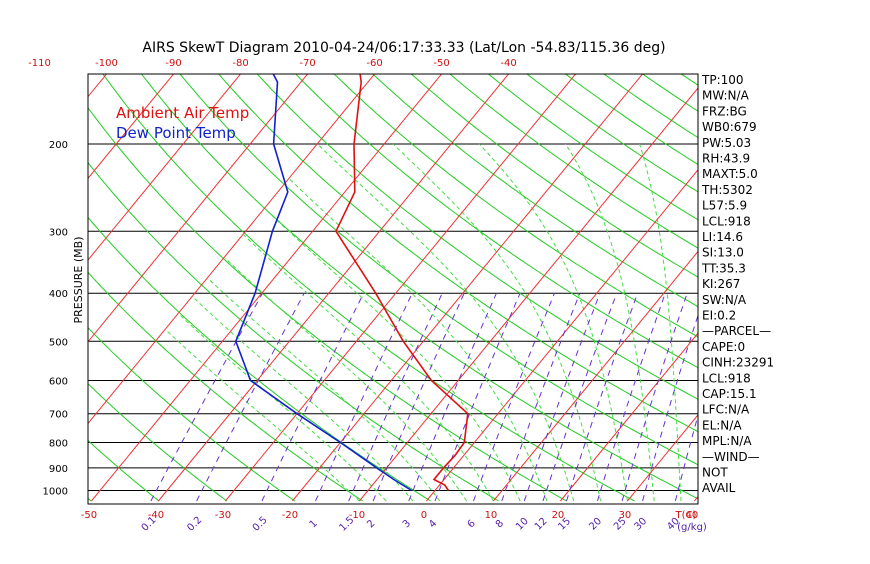 The width and height of the screenshot is (870, 564). Describe the element at coordinates (727, 190) in the screenshot. I see `stat-entry: TH:5302` at that location.